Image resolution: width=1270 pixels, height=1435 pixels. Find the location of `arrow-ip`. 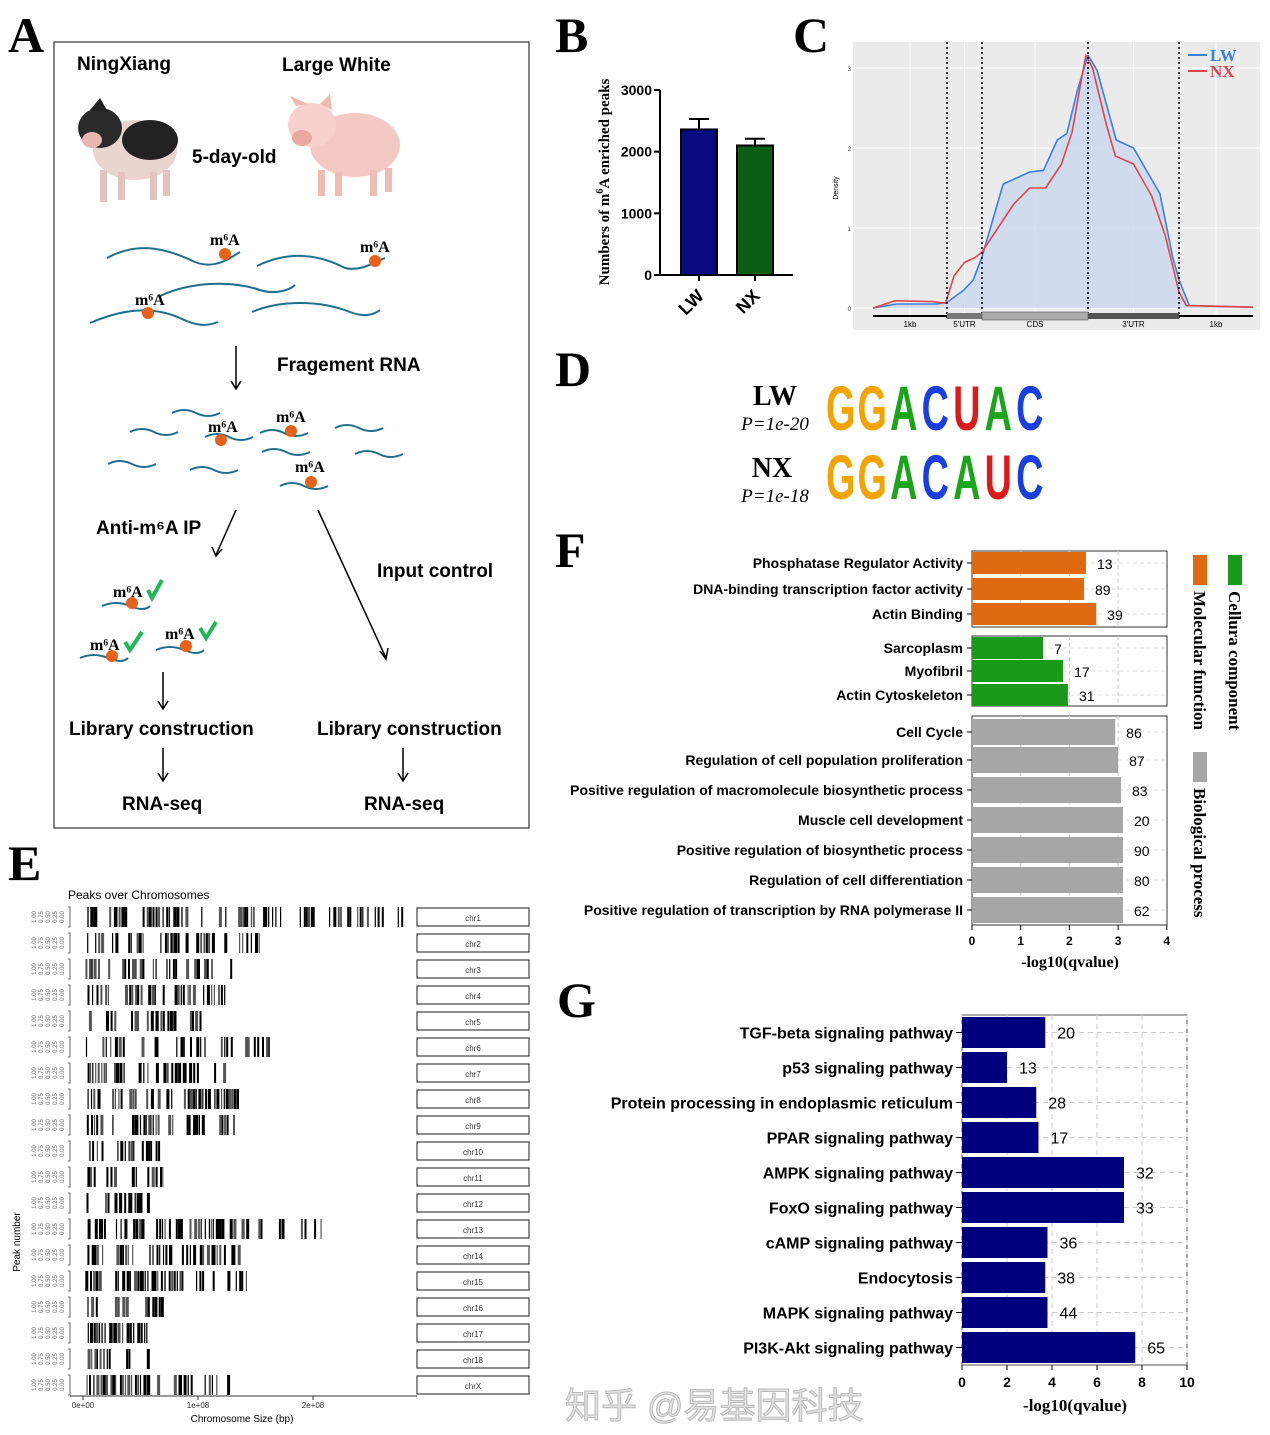

arrow-ip is located at coordinates (226, 532).